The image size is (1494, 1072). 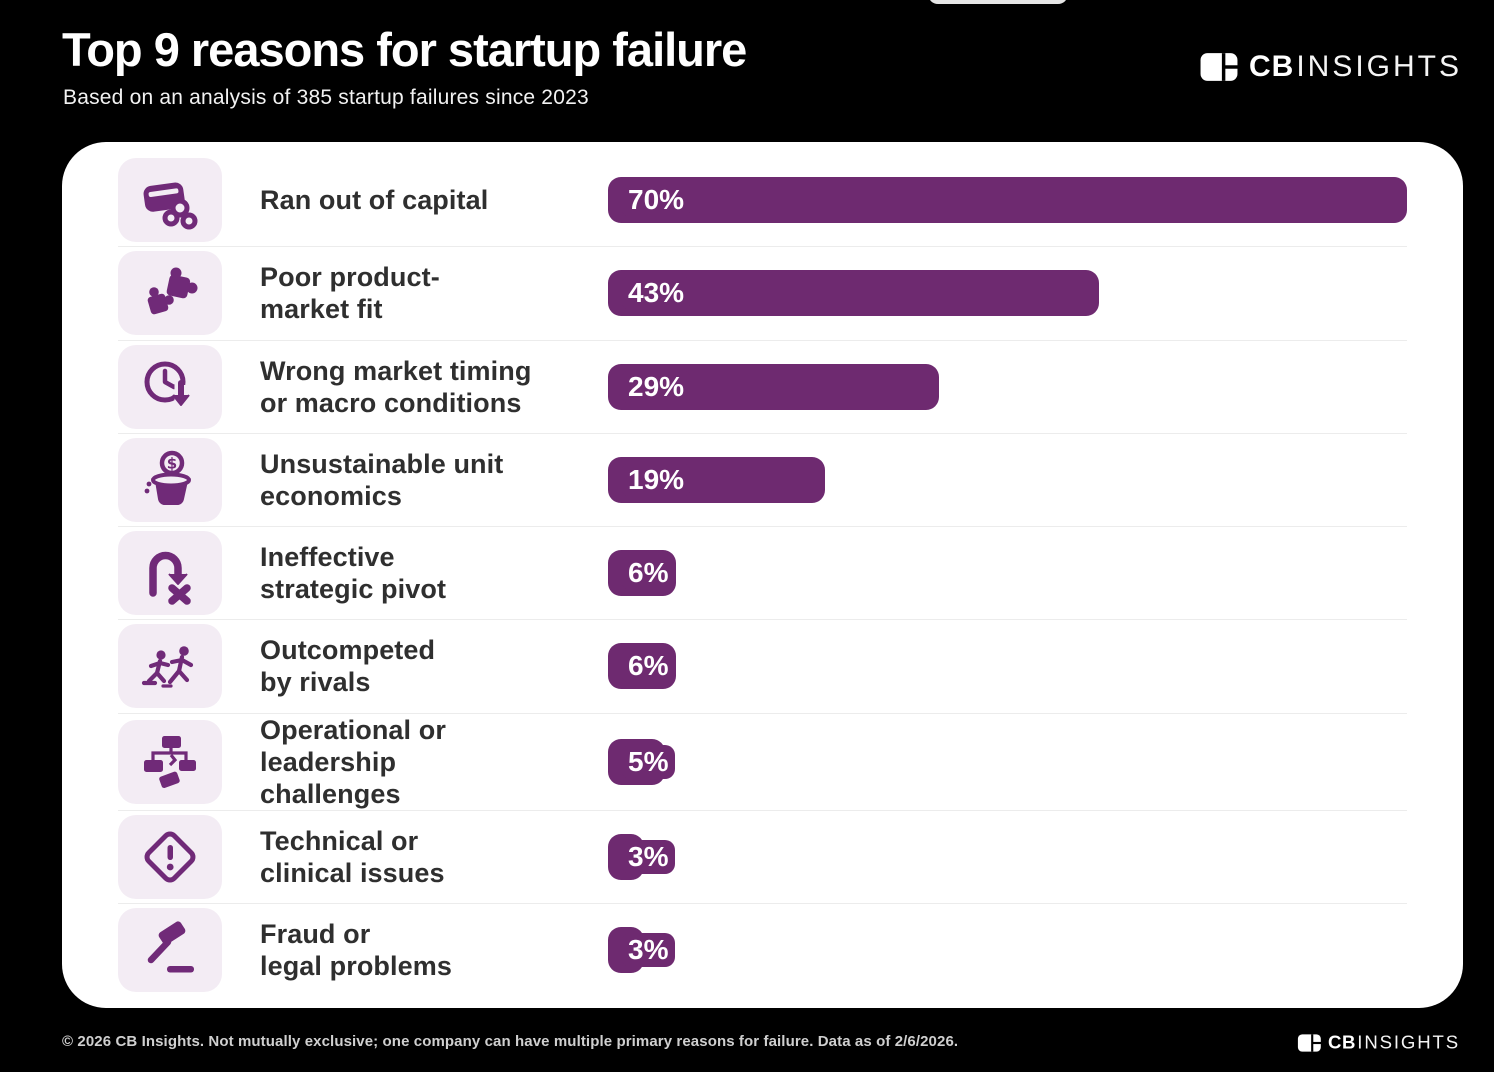 What do you see at coordinates (382, 479) in the screenshot?
I see `reason-label: Unsustainable unit economics` at bounding box center [382, 479].